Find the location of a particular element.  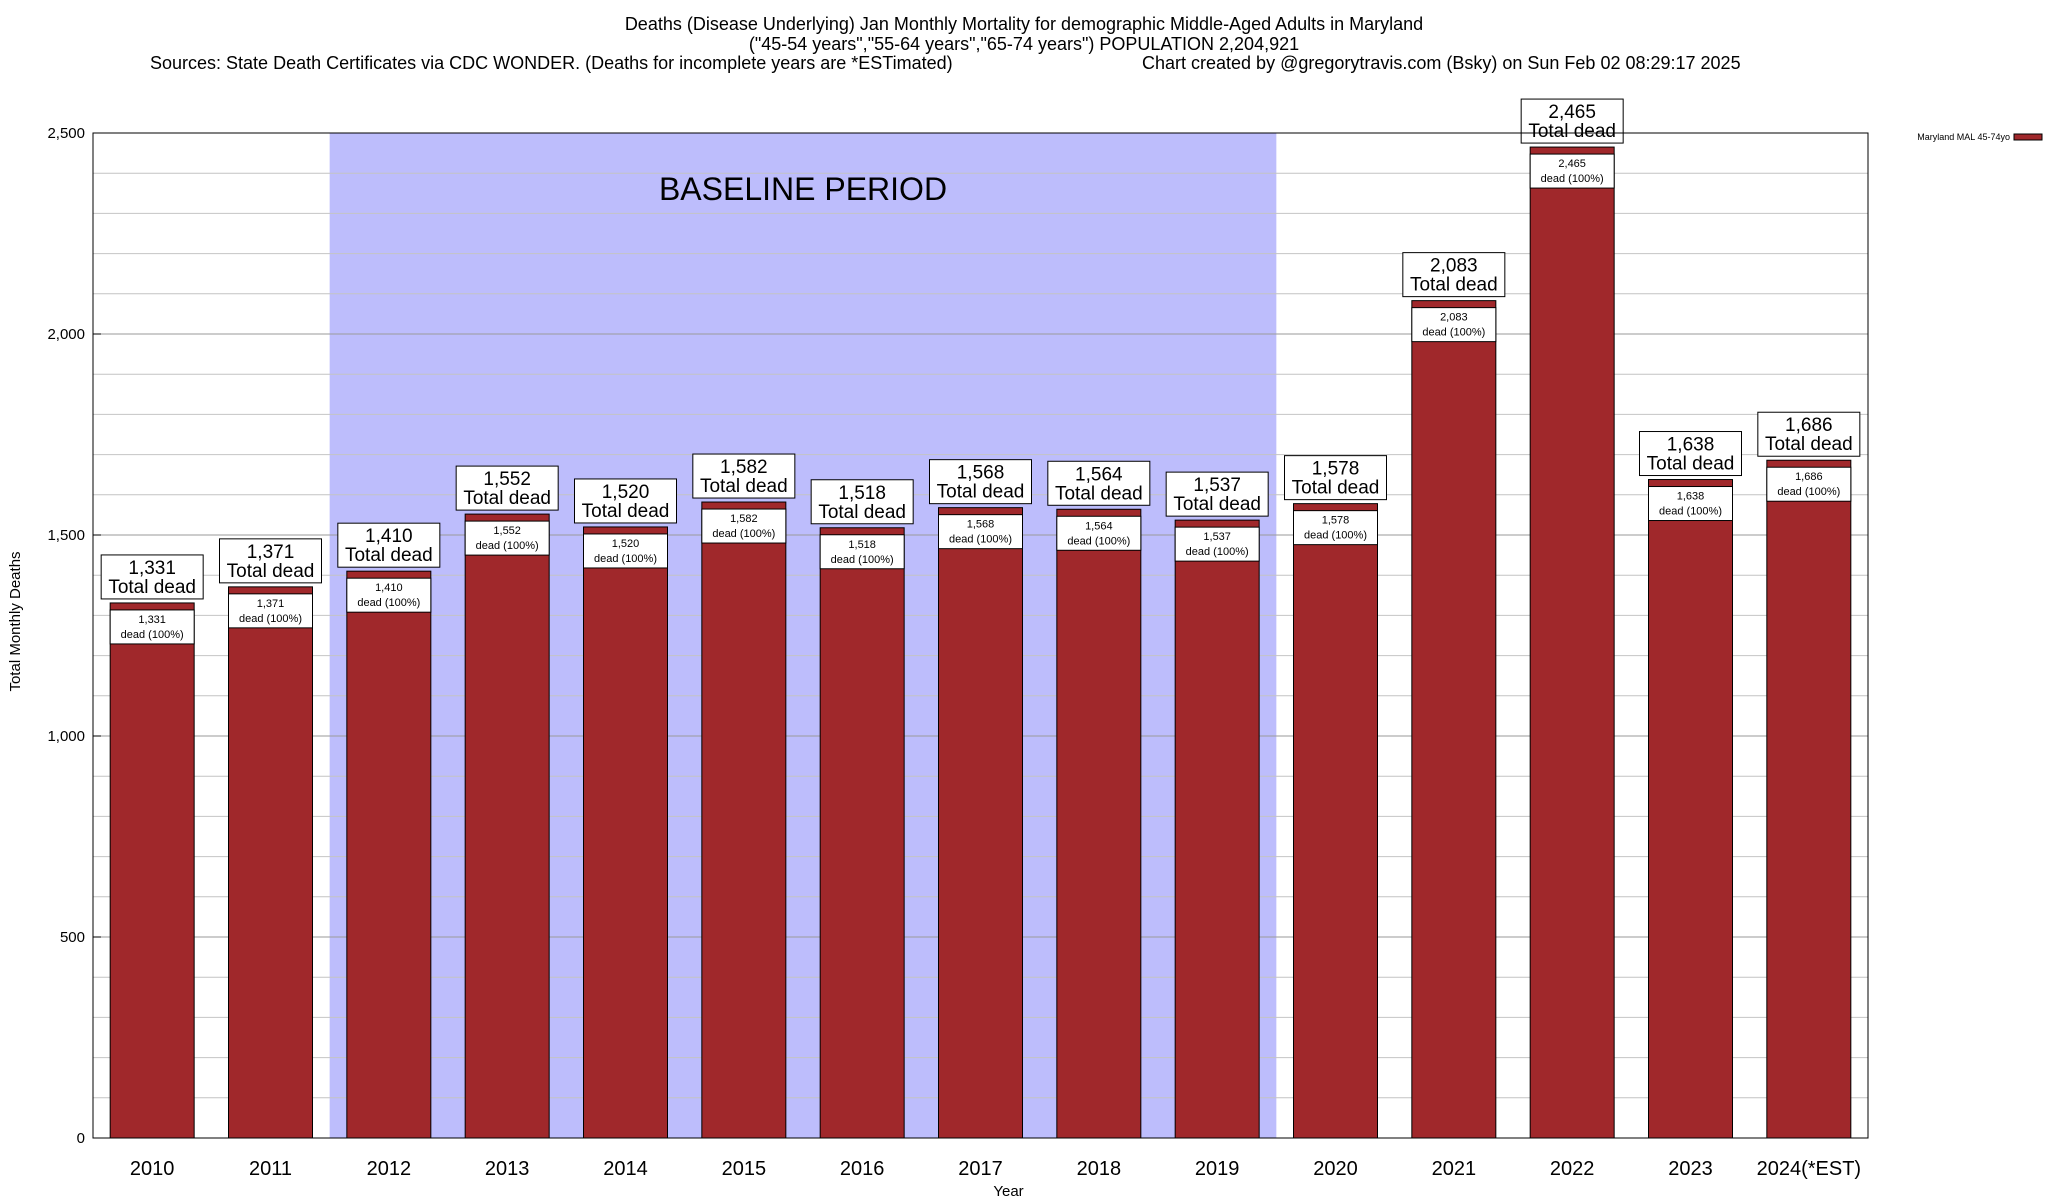

total-value-label: 1,331 is located at coordinates (152, 568).